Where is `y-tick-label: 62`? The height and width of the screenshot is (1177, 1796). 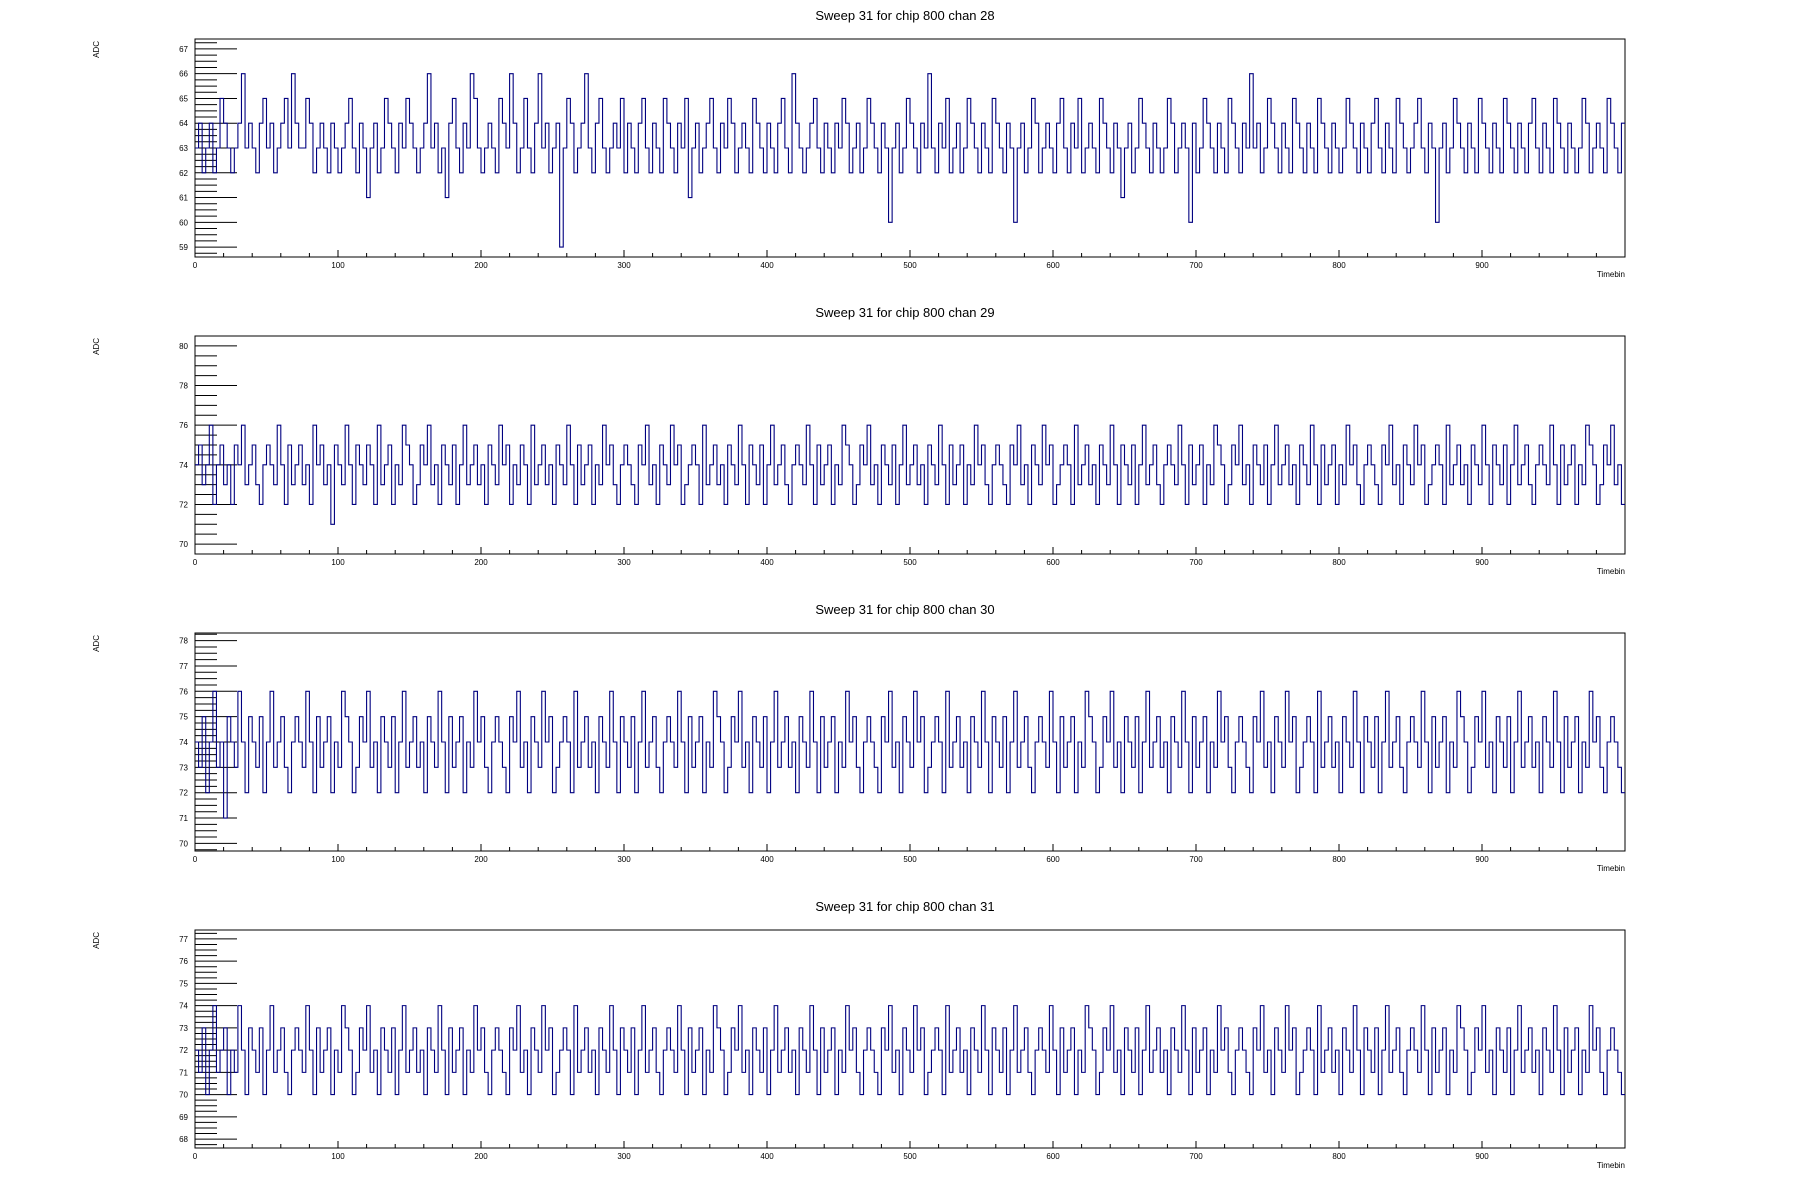 y-tick-label: 62 is located at coordinates (183, 173).